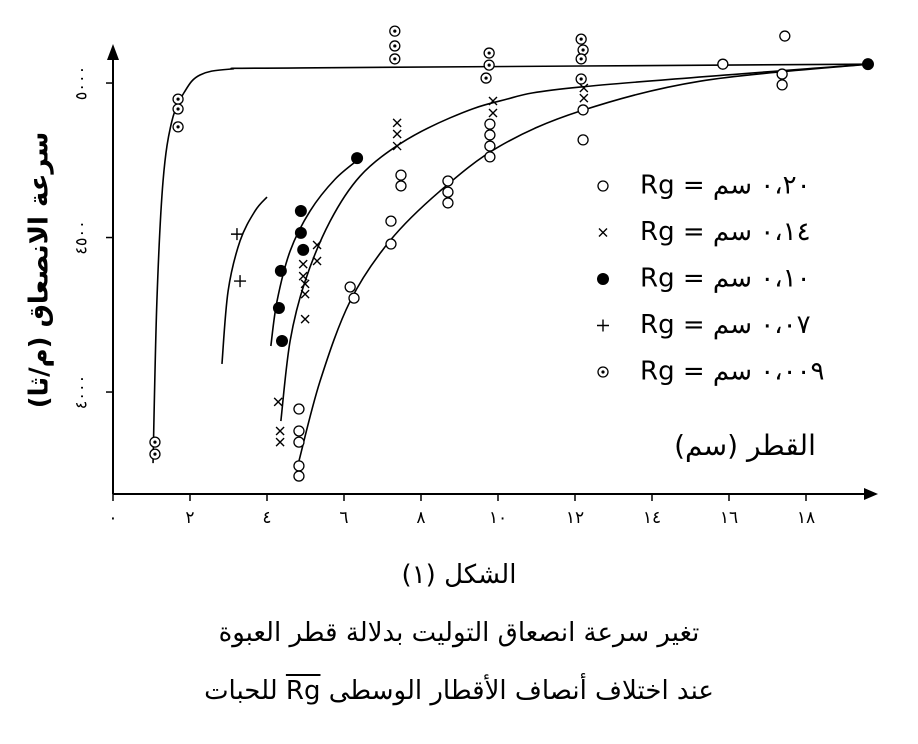 The height and width of the screenshot is (744, 918). Describe the element at coordinates (266, 518) in the screenshot. I see `x-tick-label: ٤` at that location.